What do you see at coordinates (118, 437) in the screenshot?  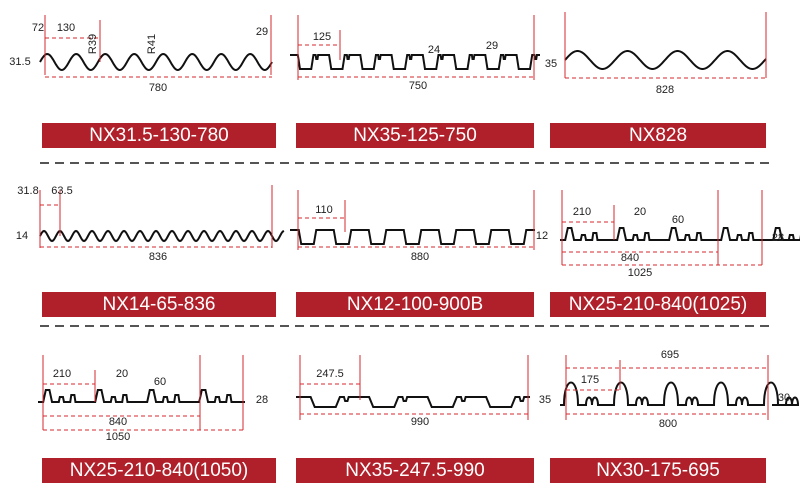 I see `dimension-label: 1050` at bounding box center [118, 437].